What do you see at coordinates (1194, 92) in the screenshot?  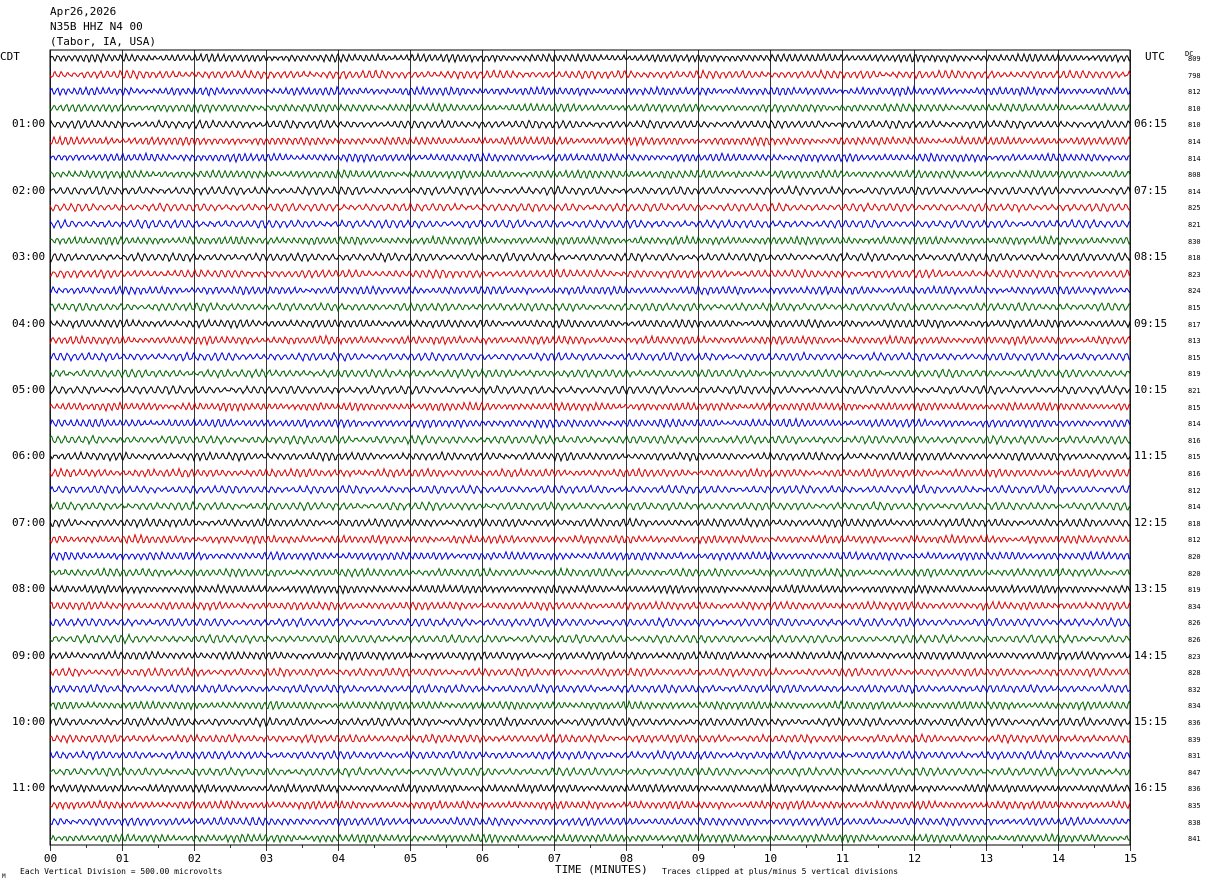 I see `dc-offset-label: 812` at bounding box center [1194, 92].